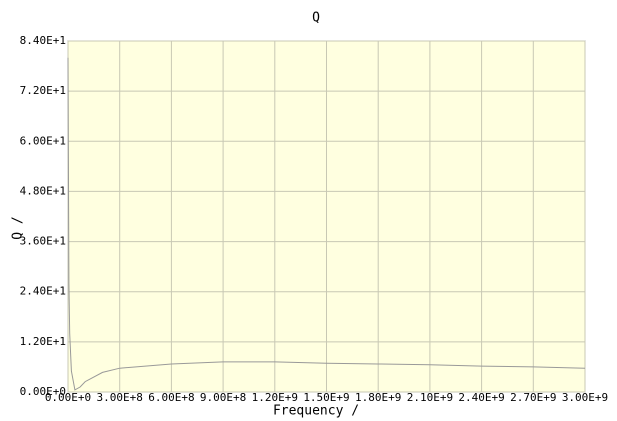 This screenshot has height=421, width=617. I want to click on y-axis-label: Q /, so click(18, 227).